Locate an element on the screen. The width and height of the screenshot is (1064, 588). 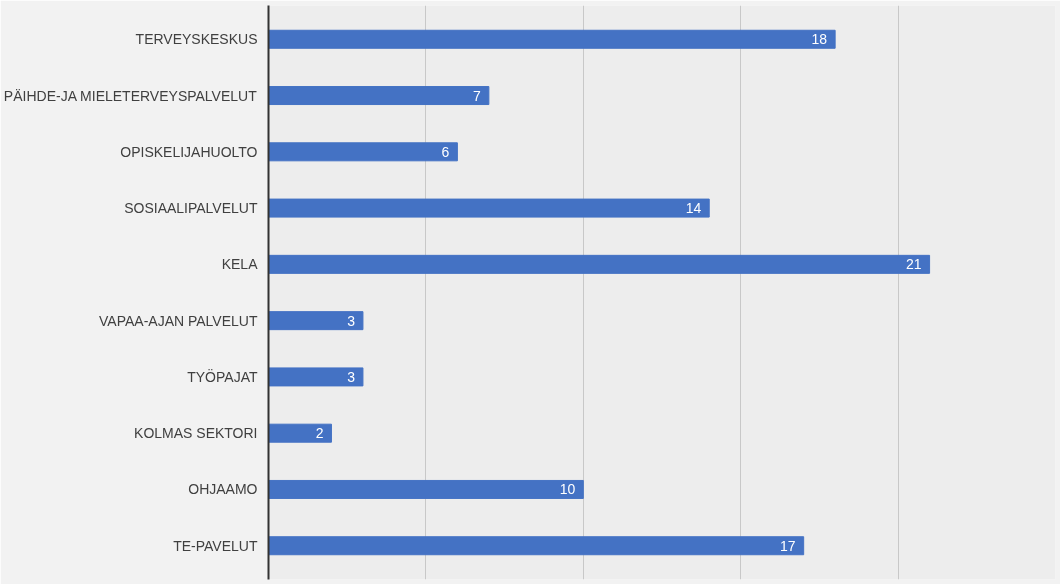
y-tick-label: KOLMAS SEKTORI is located at coordinates (196, 433).